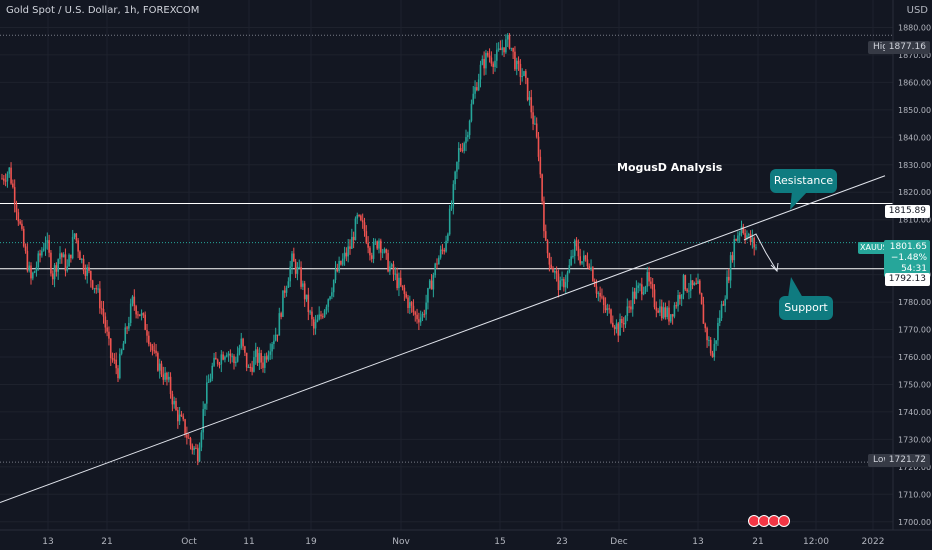 This screenshot has width=932, height=550. Describe the element at coordinates (784, 521) in the screenshot. I see `nav-button` at that location.